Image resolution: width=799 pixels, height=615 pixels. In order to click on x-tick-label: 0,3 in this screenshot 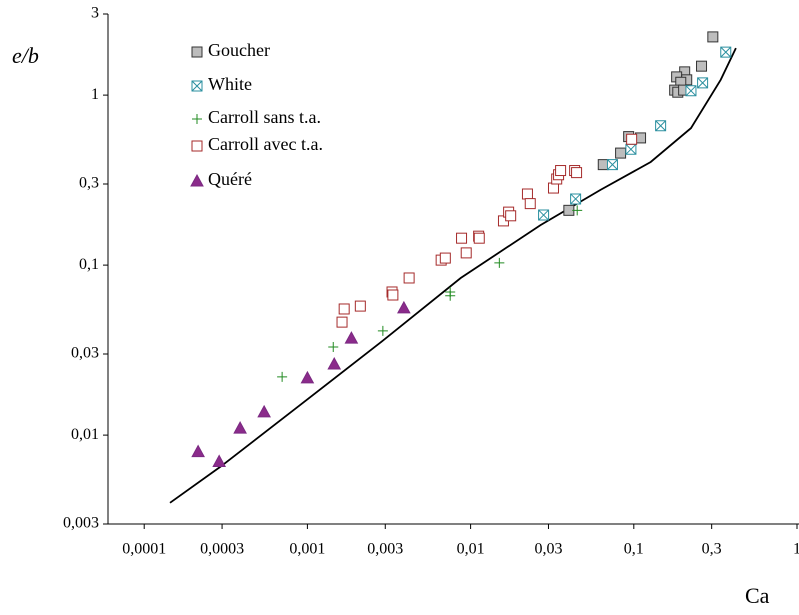, I will do `click(712, 549)`.